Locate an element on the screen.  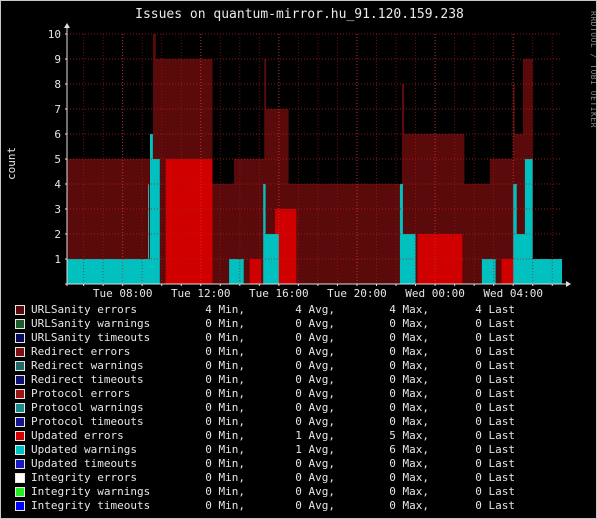
legend-last-value: 4 Last is located at coordinates (495, 309).